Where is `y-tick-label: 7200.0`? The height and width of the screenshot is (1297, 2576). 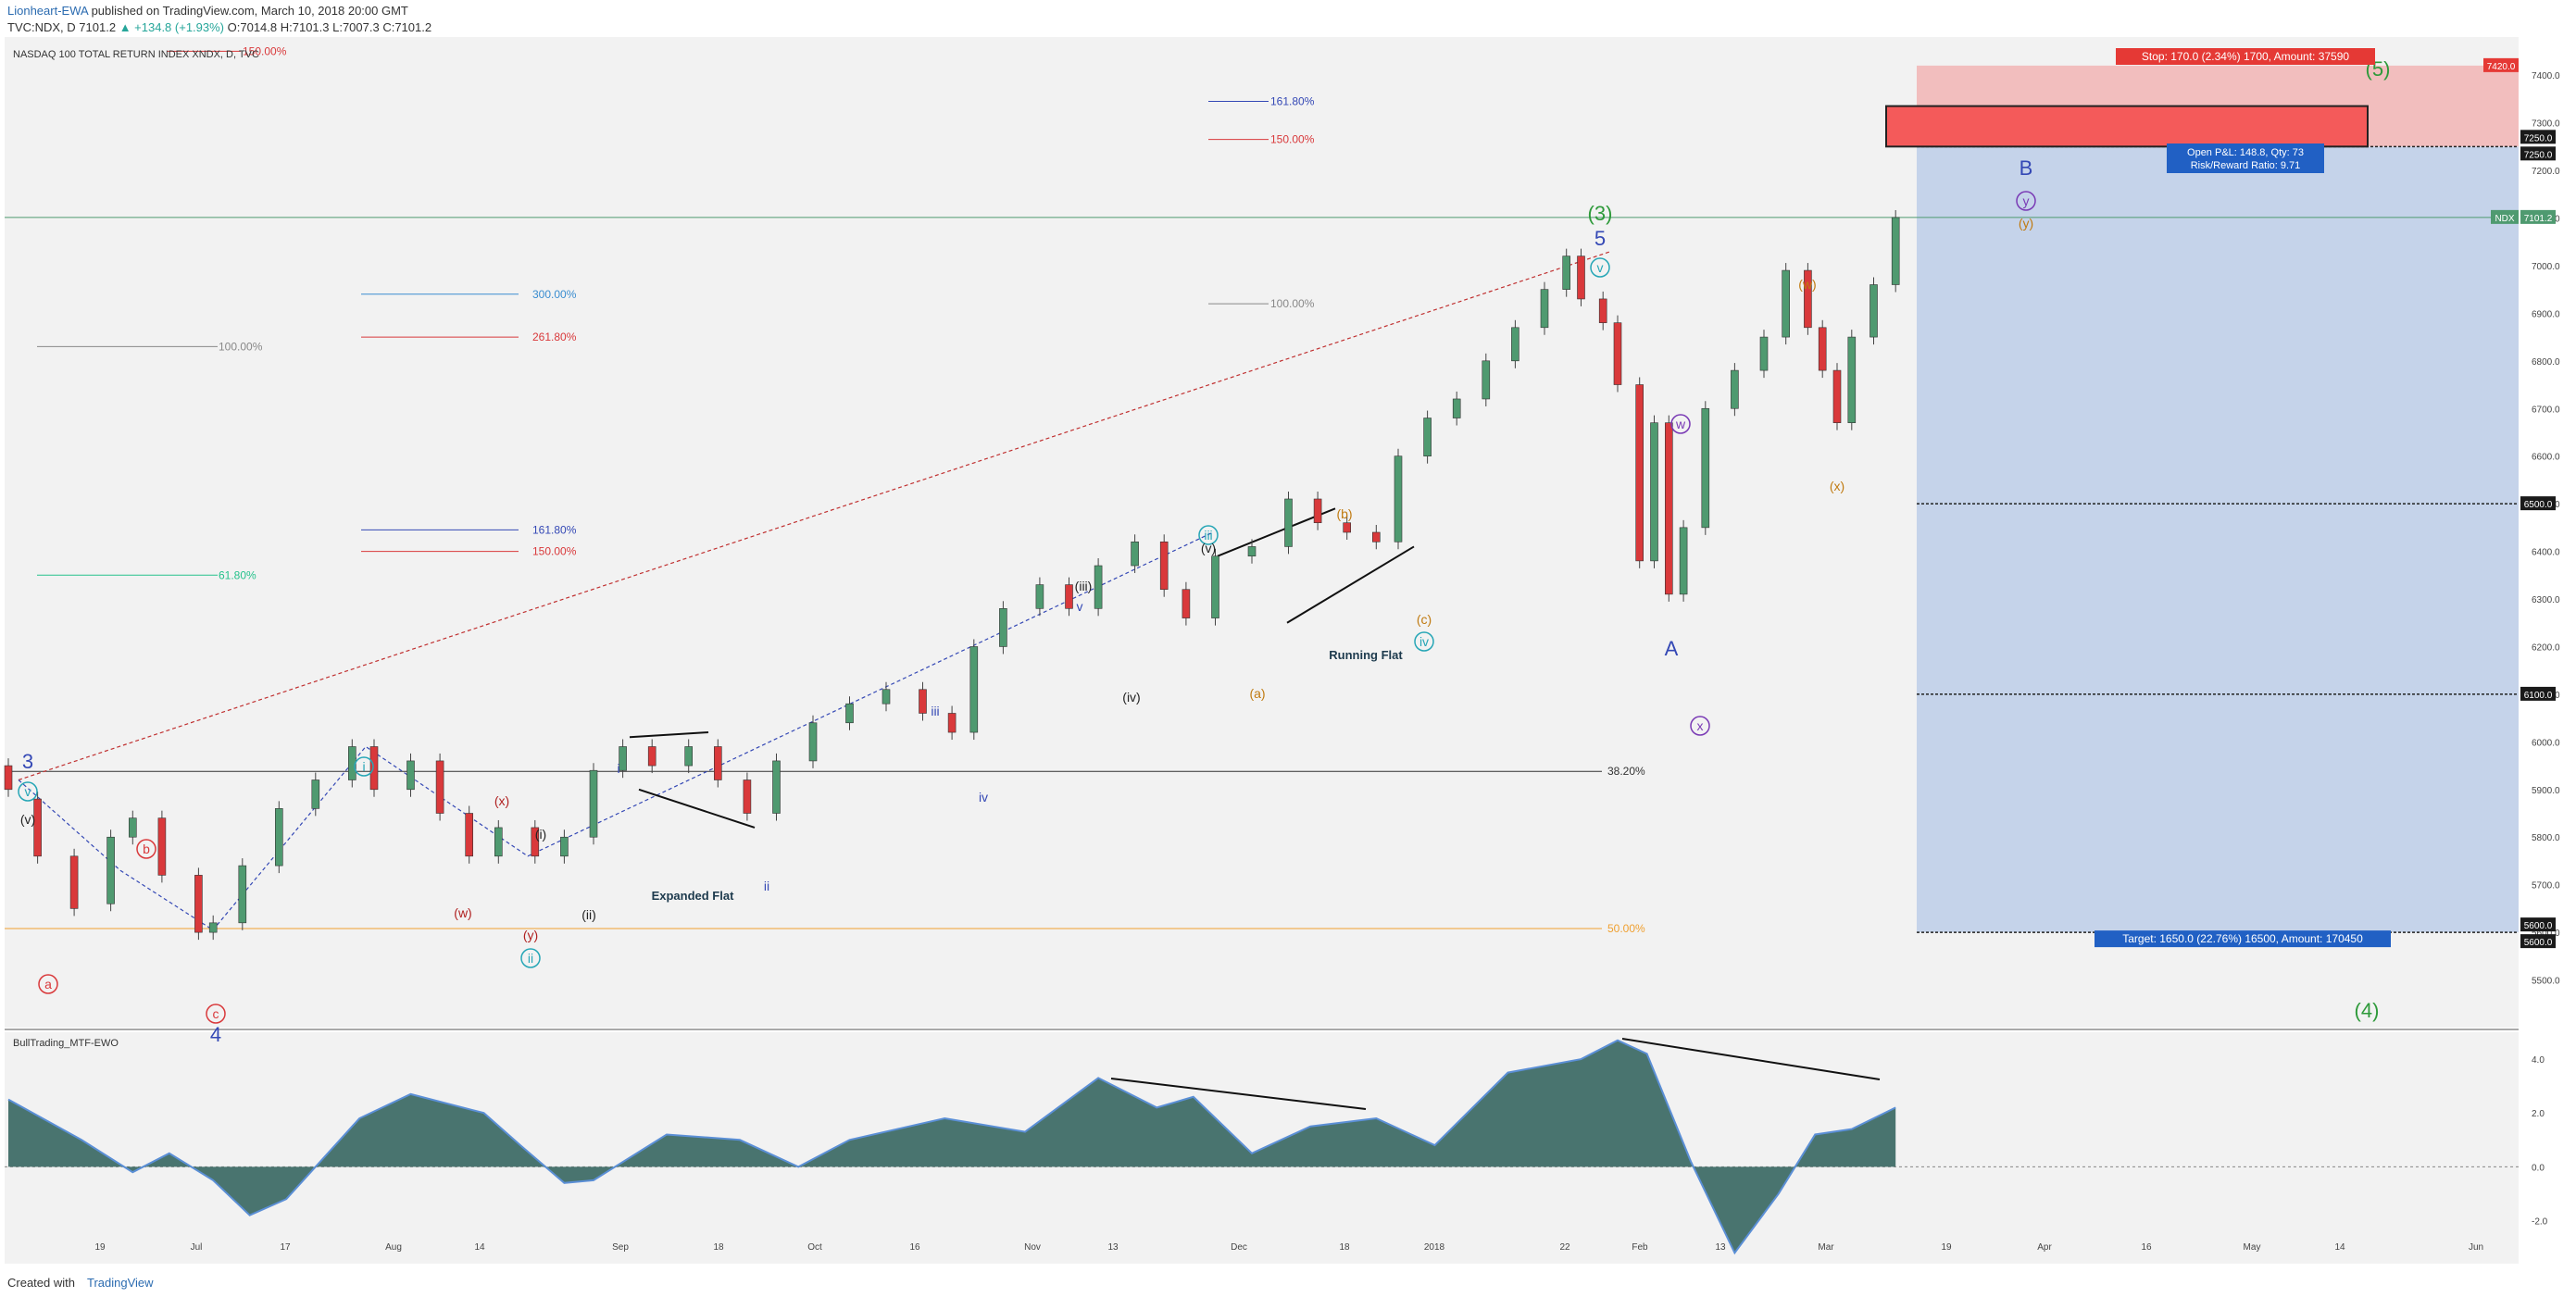 y-tick-label: 7200.0 is located at coordinates (2546, 172).